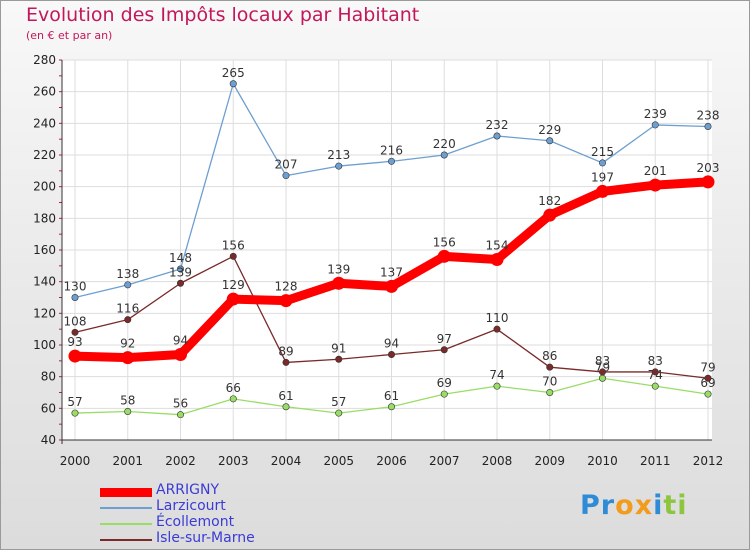 The width and height of the screenshot is (750, 550). Describe the element at coordinates (44, 187) in the screenshot. I see `y-tick-label: 200` at that location.